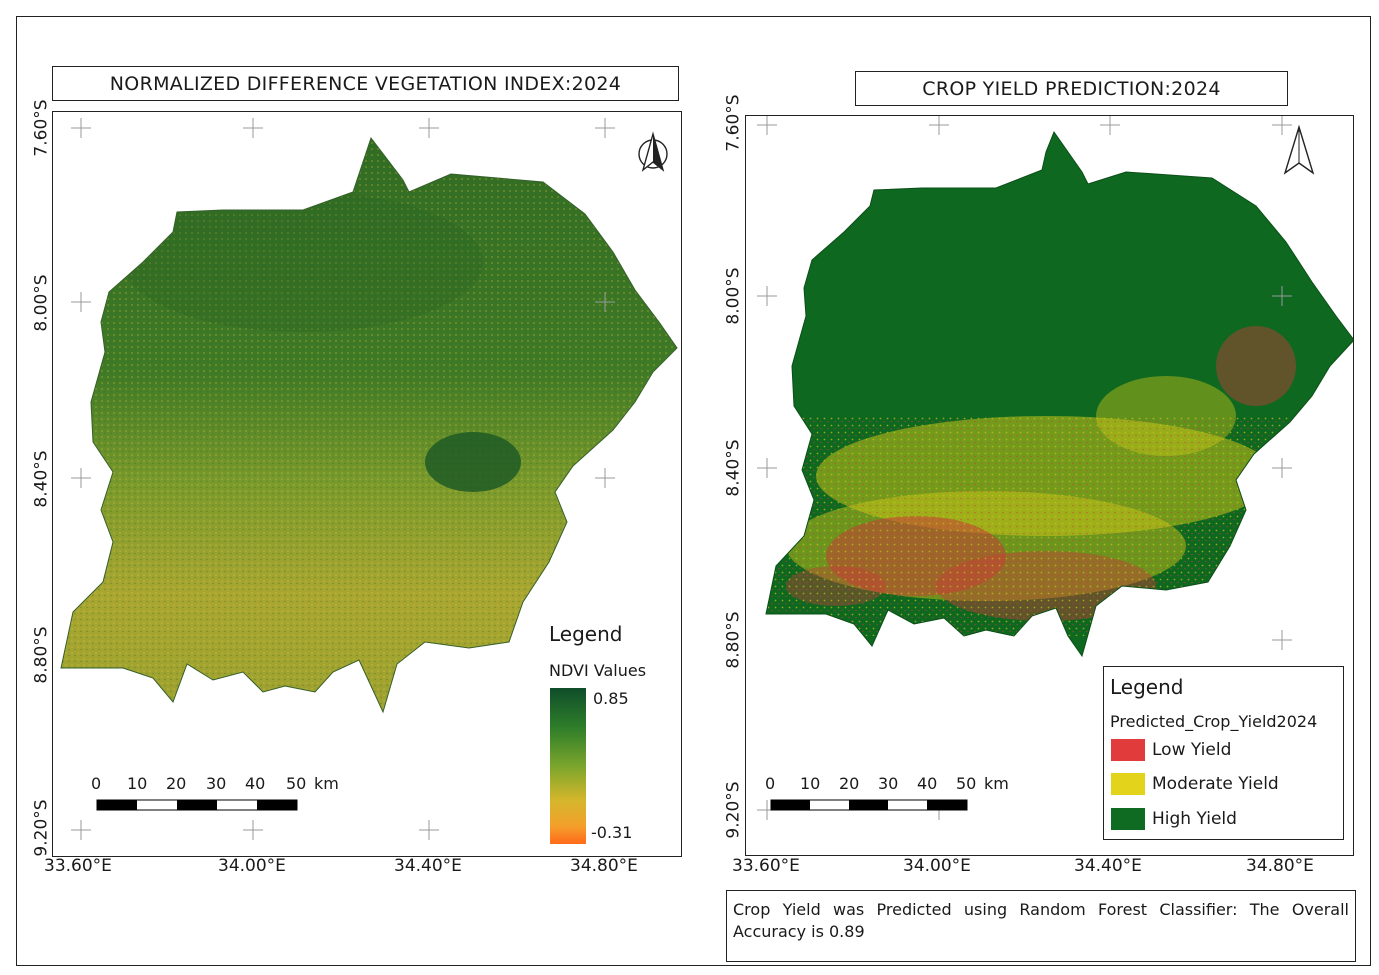  What do you see at coordinates (888, 783) in the screenshot?
I see `yield-scale-tick-30: 30` at bounding box center [888, 783].